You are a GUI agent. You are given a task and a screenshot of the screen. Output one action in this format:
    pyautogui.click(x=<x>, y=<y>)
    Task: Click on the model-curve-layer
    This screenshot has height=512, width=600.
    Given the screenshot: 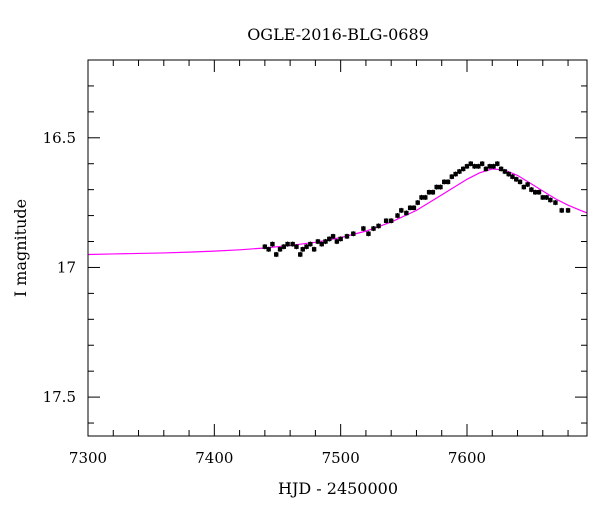 What is the action you would take?
    pyautogui.click(x=337, y=212)
    